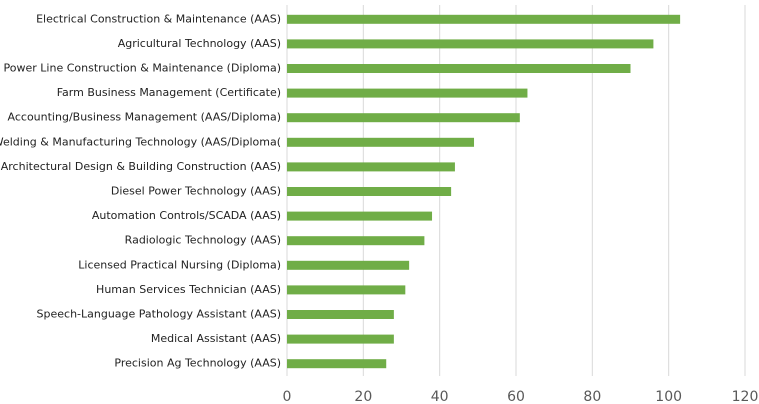  Describe the element at coordinates (668, 396) in the screenshot. I see `x-tick-label: 100` at that location.